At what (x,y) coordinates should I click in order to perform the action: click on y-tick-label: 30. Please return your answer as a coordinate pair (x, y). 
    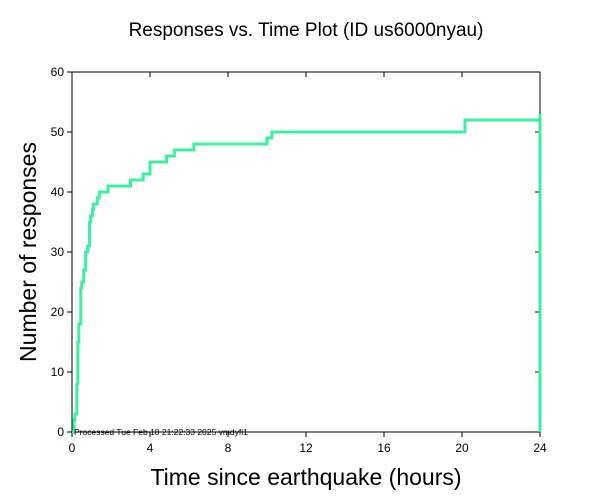
    Looking at the image, I should click on (58, 252).